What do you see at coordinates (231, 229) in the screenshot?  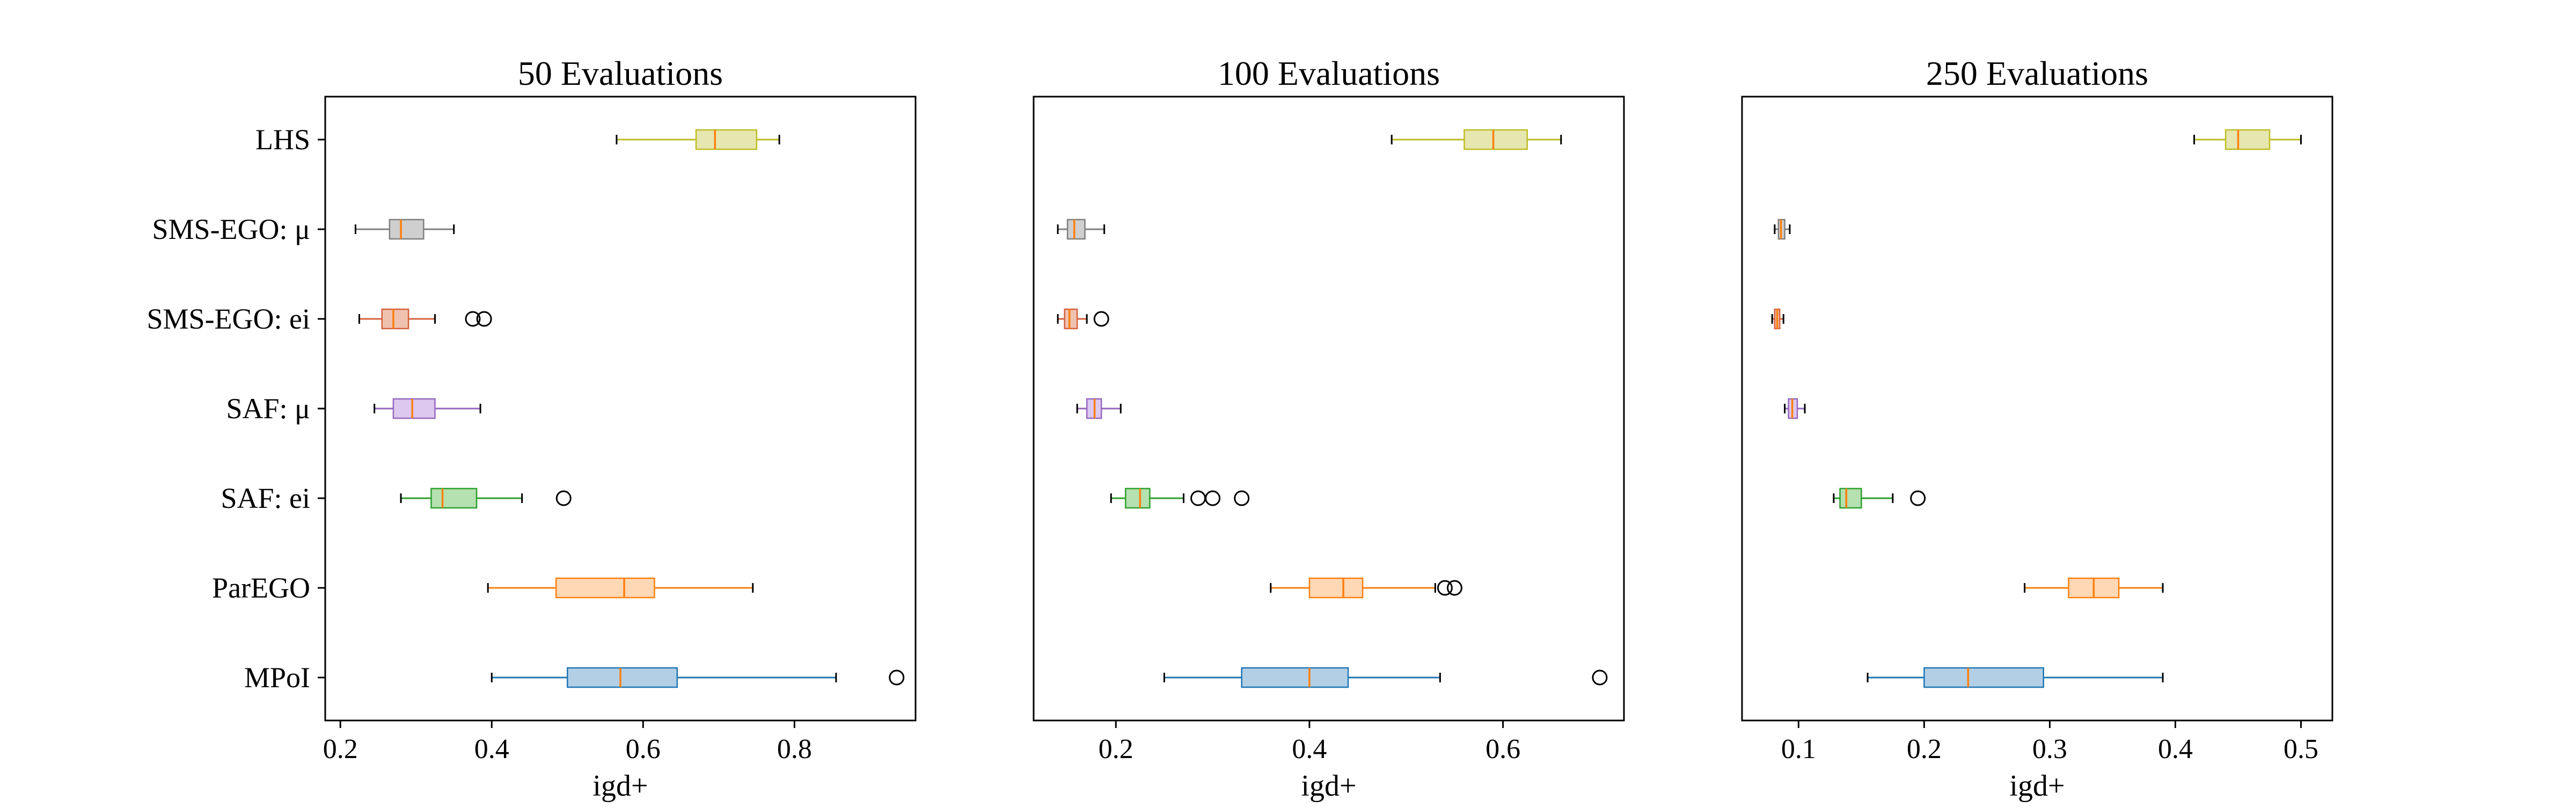 I see `category-label: SMS-EGO: μ` at bounding box center [231, 229].